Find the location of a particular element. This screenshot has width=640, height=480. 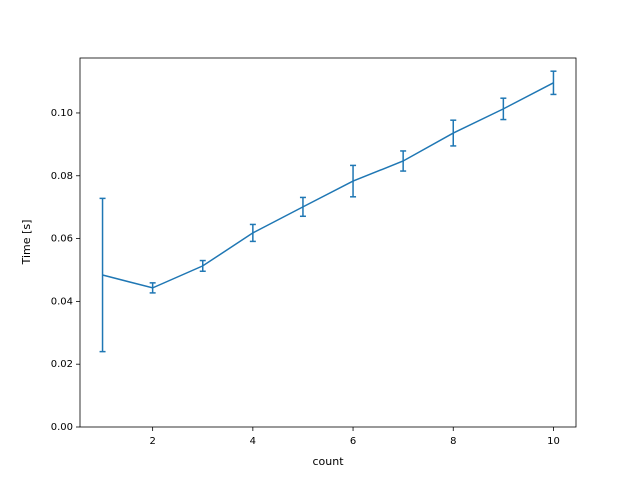

x-tick-label: 6 is located at coordinates (353, 441).